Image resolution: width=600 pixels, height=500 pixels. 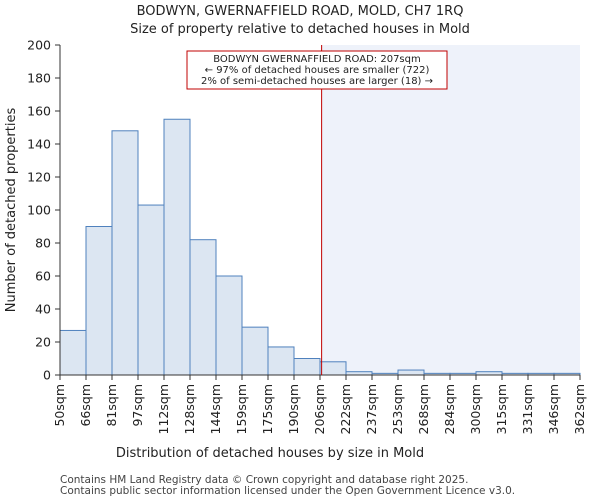 What do you see at coordinates (39, 78) in the screenshot?
I see `y-tick-label: 180` at bounding box center [39, 78].